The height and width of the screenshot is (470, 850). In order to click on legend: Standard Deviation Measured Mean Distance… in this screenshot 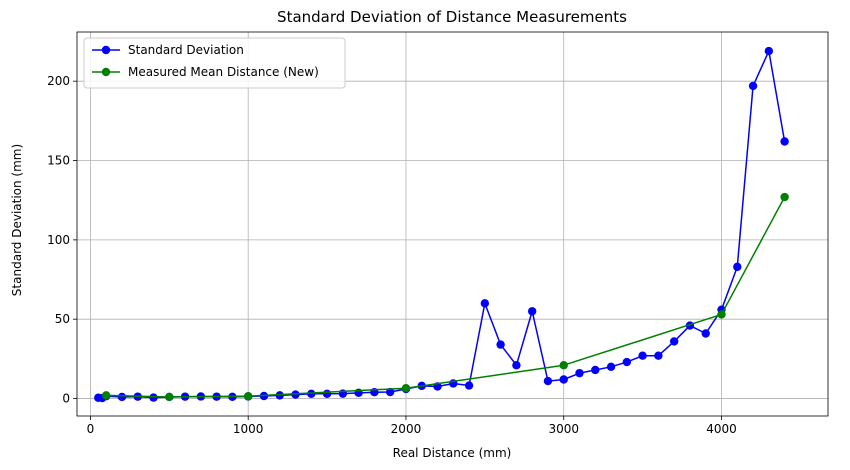, I will do `click(214, 63)`.